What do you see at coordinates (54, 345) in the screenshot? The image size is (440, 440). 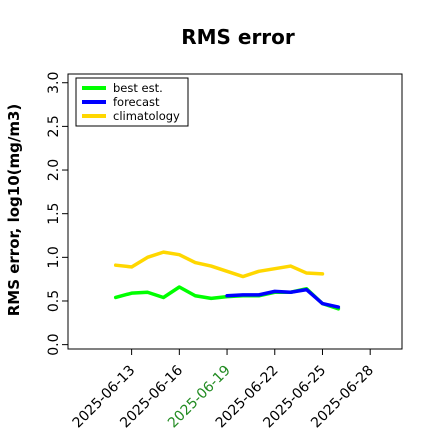 I see `y-tick-label: 0.0` at bounding box center [54, 345].